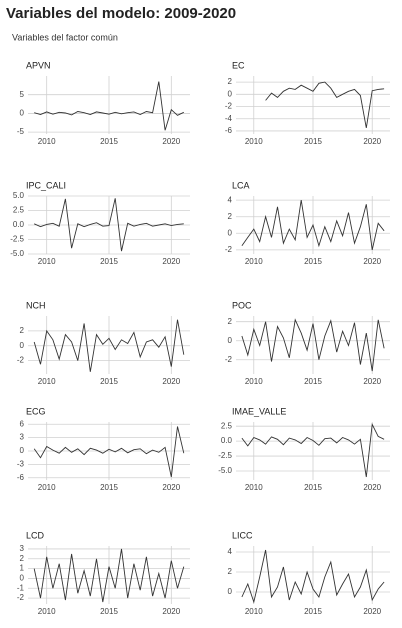 Image resolution: width=402 pixels, height=628 pixels. Describe the element at coordinates (242, 305) in the screenshot. I see `panel-title: POC` at that location.